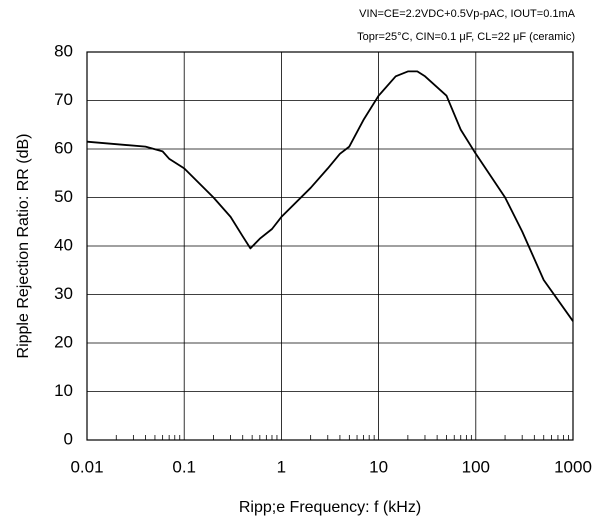  I want to click on x-tick-label: 0.01, so click(86, 466).